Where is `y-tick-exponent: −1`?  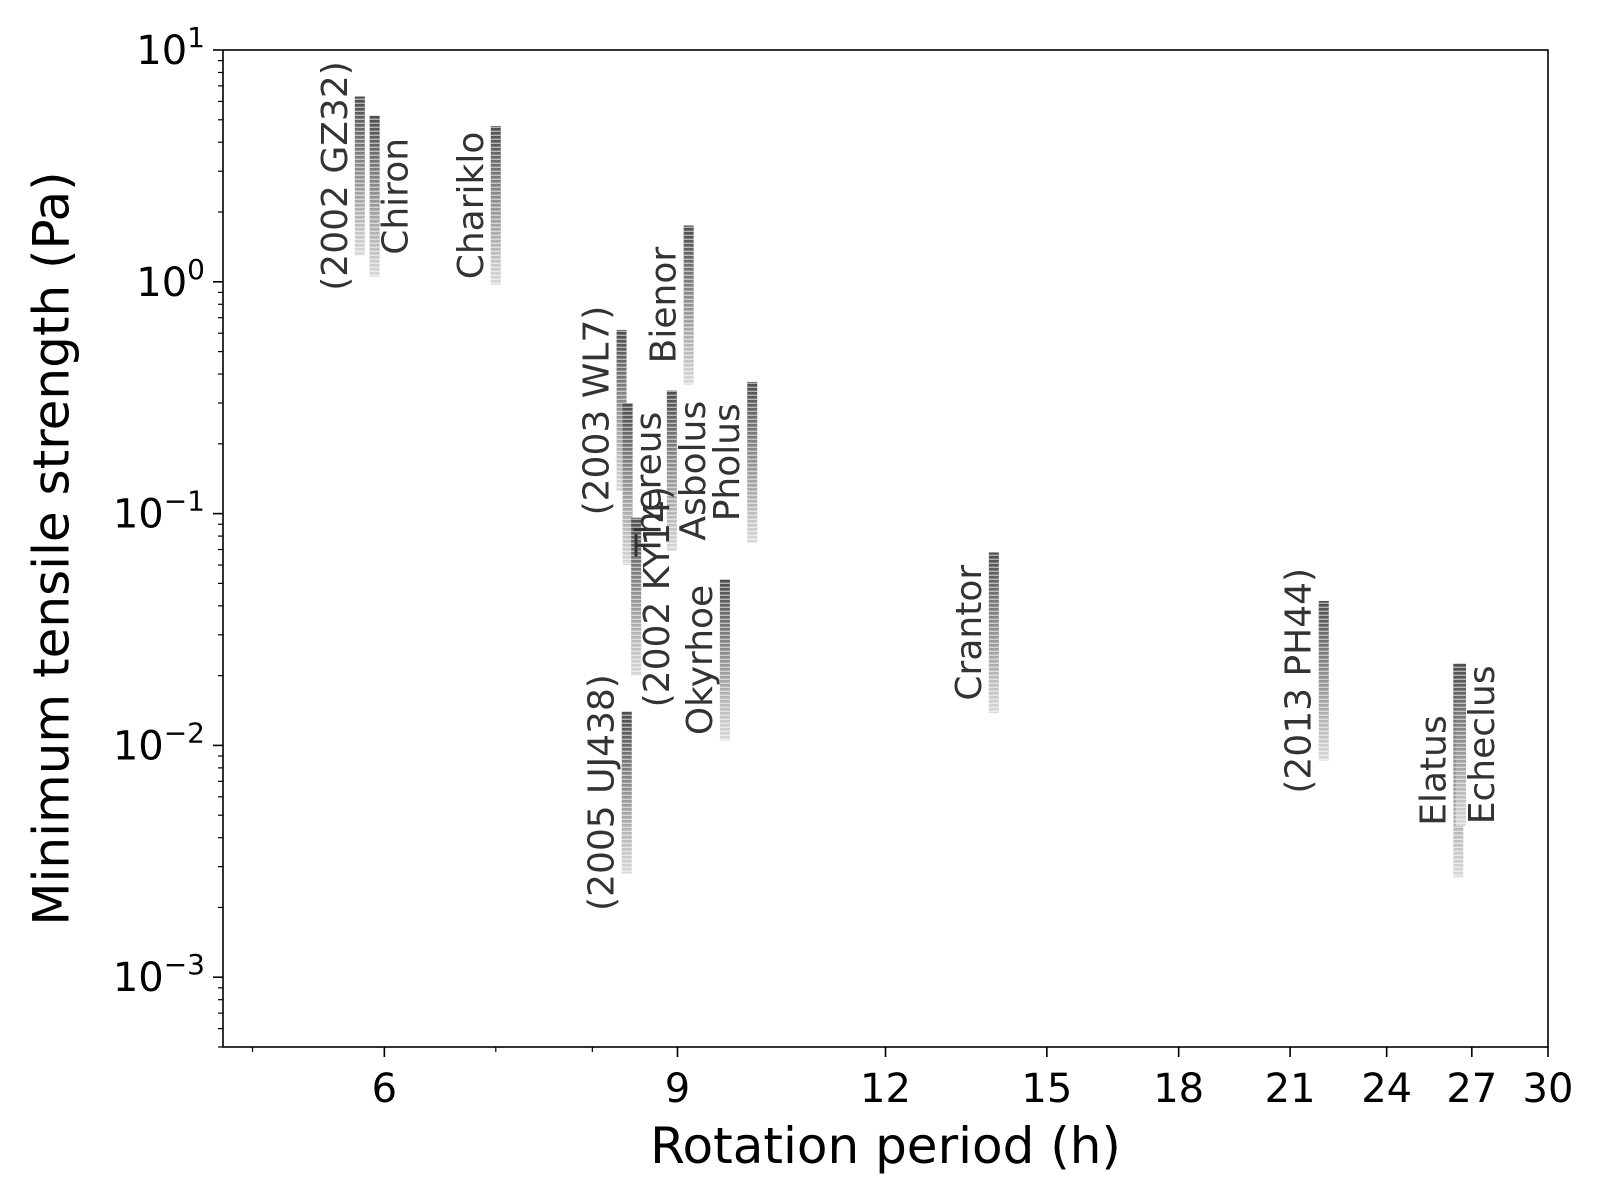 y-tick-exponent: −1 is located at coordinates (184, 501).